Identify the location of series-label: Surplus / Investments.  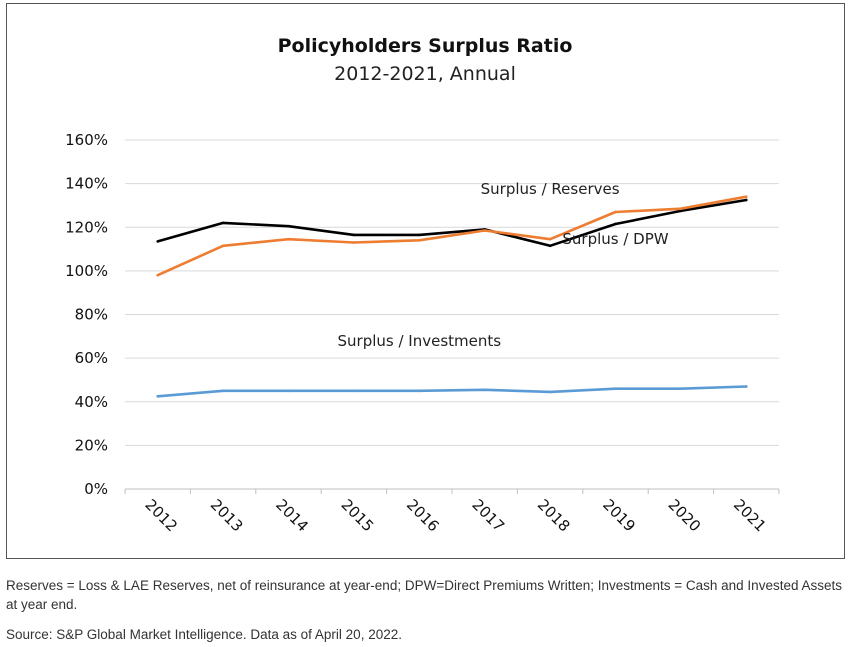
(420, 341).